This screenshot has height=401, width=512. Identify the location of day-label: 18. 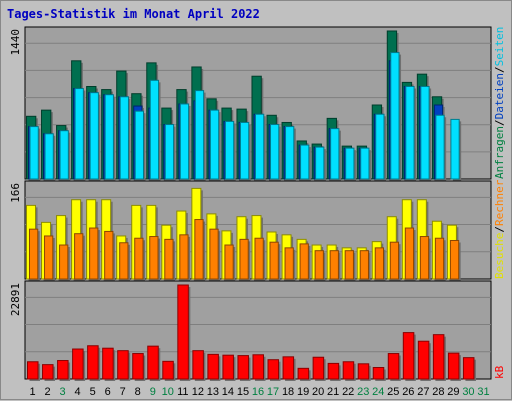
(288, 392).